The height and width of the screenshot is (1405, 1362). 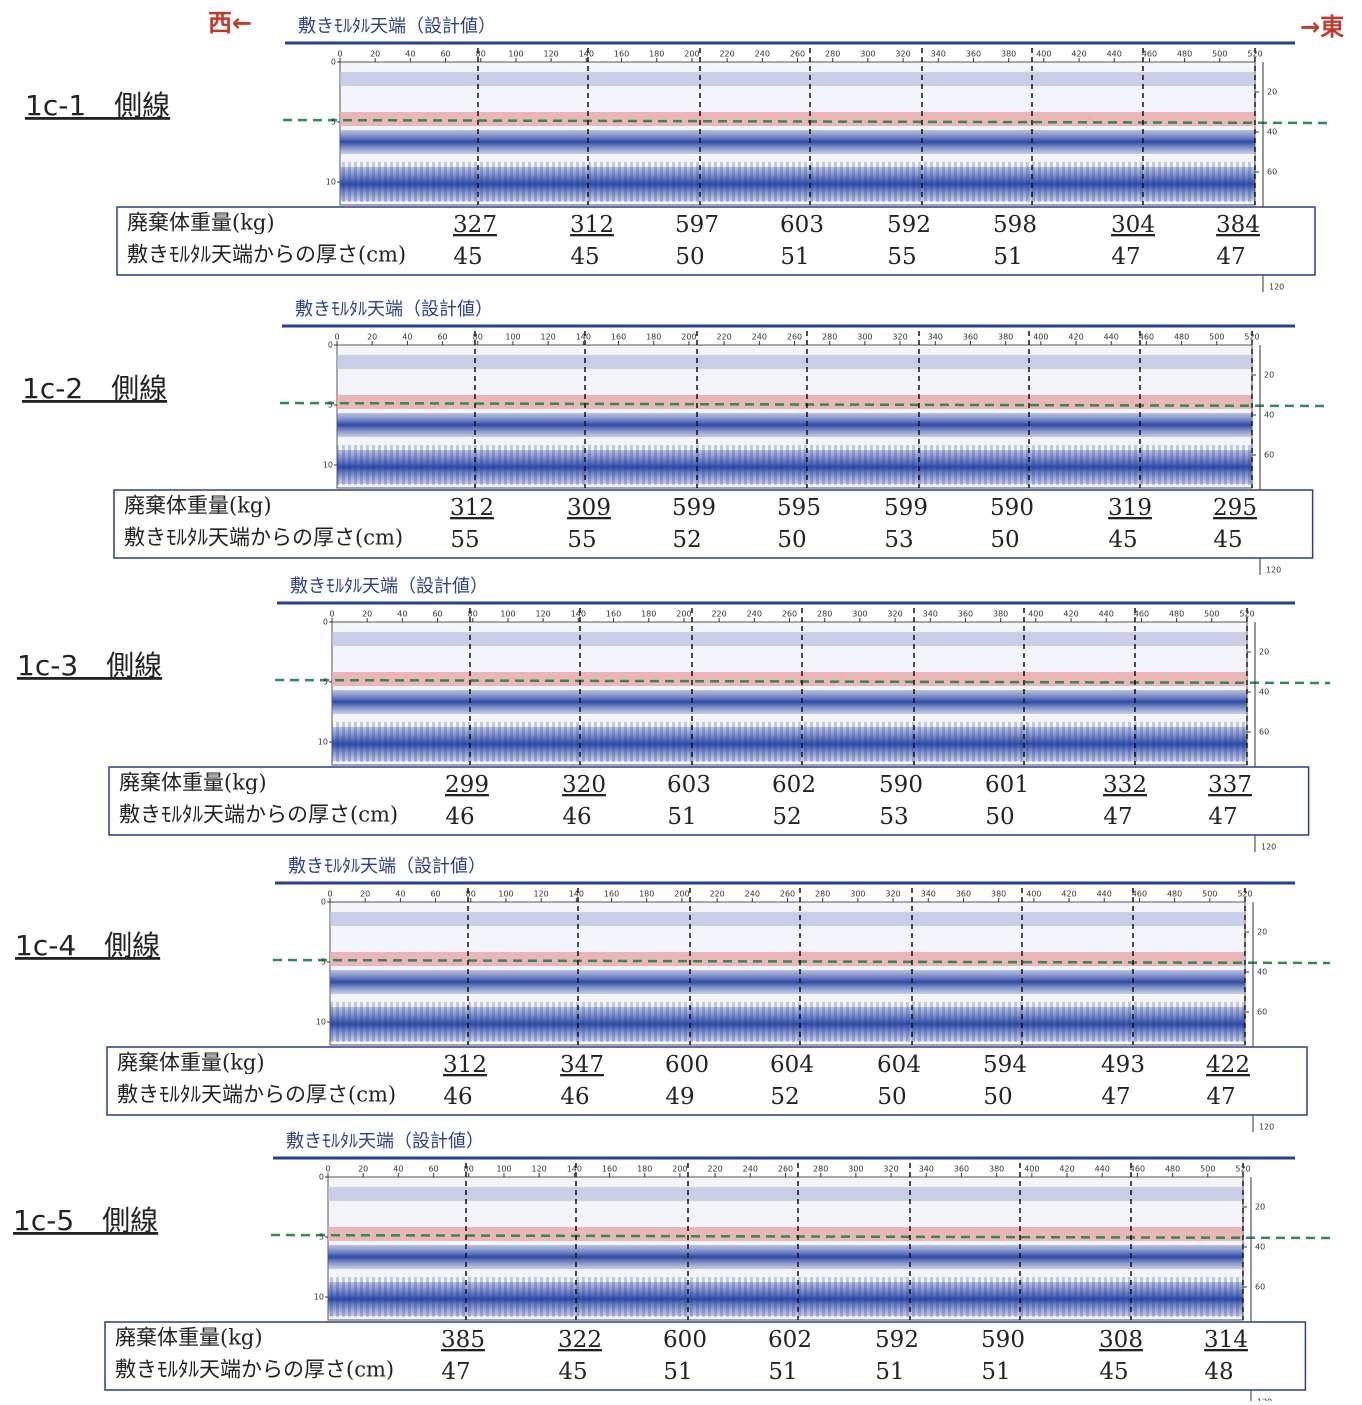 What do you see at coordinates (762, 54) in the screenshot?
I see `top-tick-label: 240` at bounding box center [762, 54].